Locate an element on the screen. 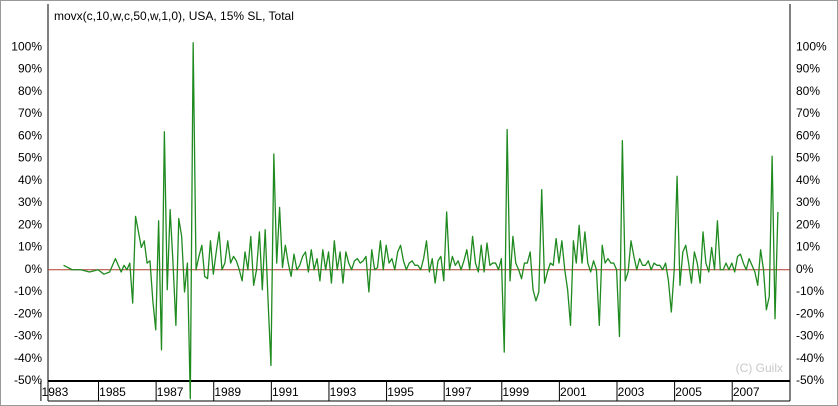  y-tick-label: -10% is located at coordinates (28, 291).